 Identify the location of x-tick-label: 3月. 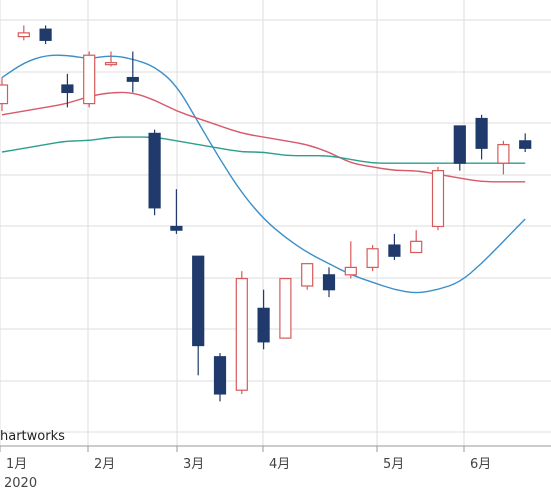
(193, 464).